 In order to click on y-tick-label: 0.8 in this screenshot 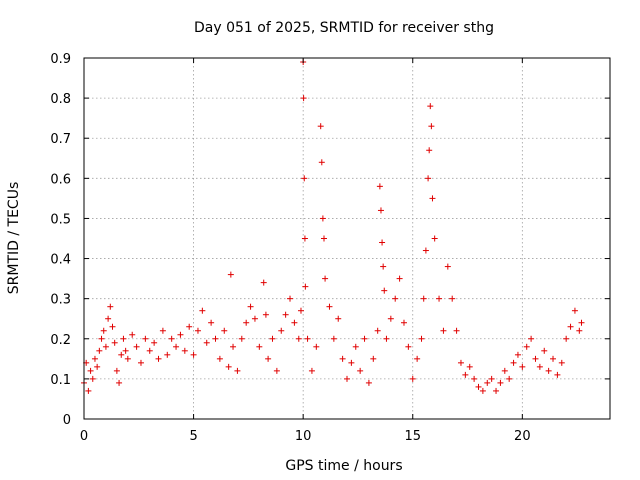, I will do `click(60, 99)`.